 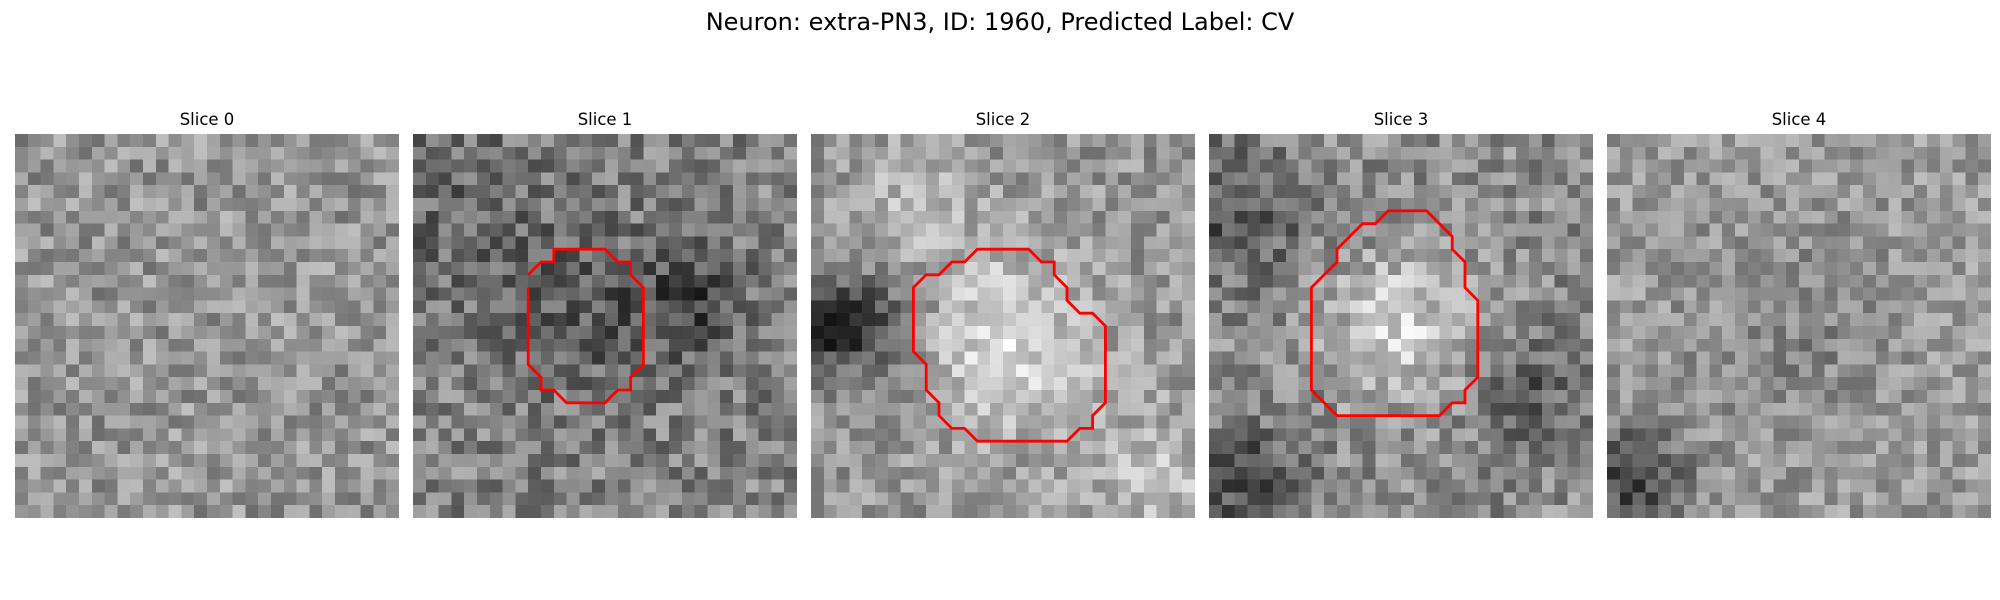 I want to click on slice-title: Slice 0, so click(x=207, y=119).